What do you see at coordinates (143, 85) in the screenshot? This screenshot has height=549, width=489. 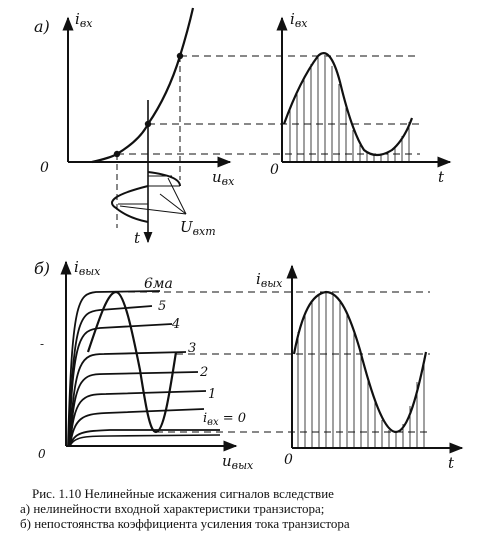 I see `a-input-curve` at bounding box center [143, 85].